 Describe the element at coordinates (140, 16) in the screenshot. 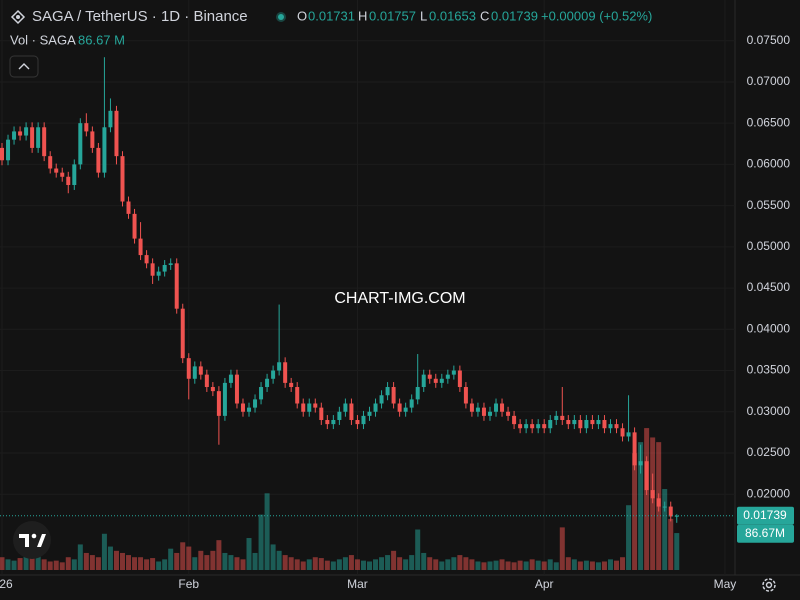

I see `symbol: SAGA / TetherUS · 1D · Binance` at that location.